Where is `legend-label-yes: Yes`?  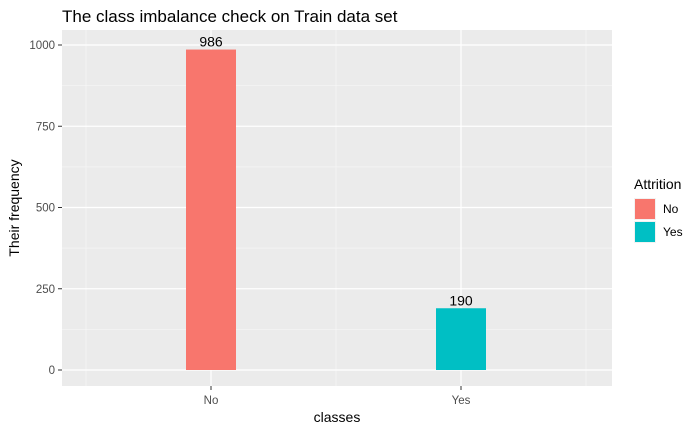 legend-label-yes: Yes is located at coordinates (673, 232).